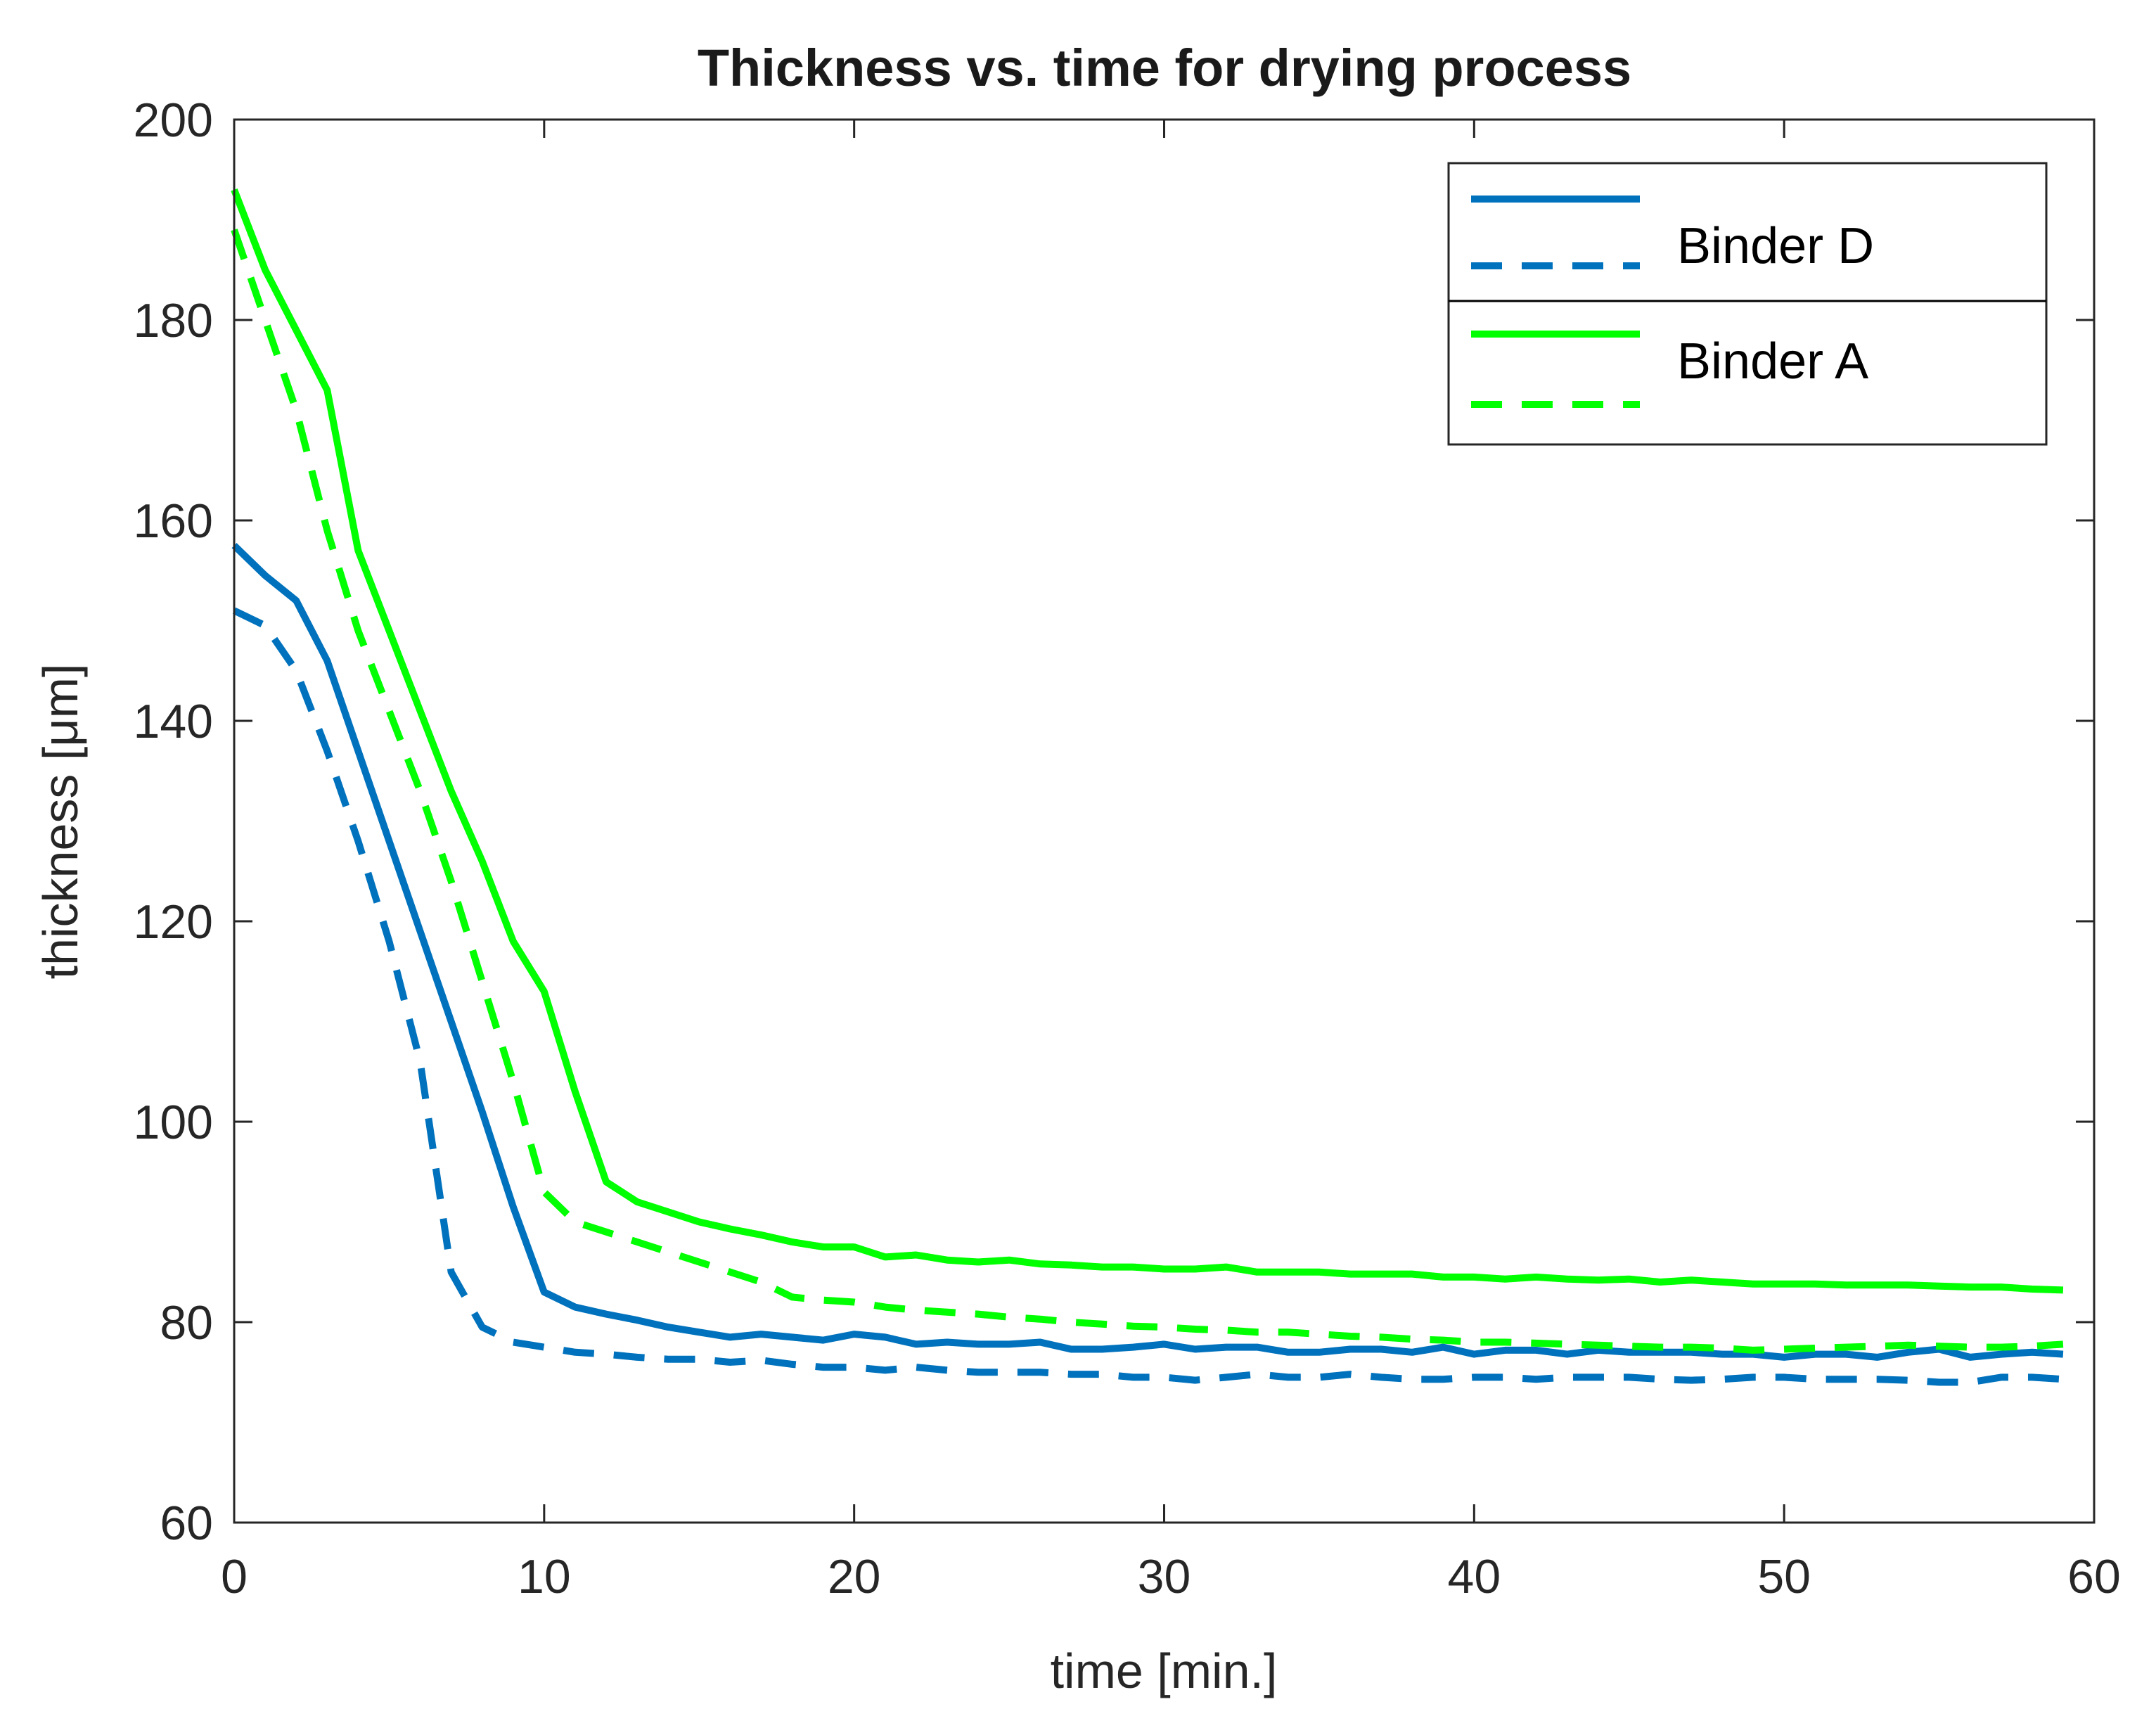  Describe the element at coordinates (1164, 1671) in the screenshot. I see `x-axis-label: time [min.]` at that location.